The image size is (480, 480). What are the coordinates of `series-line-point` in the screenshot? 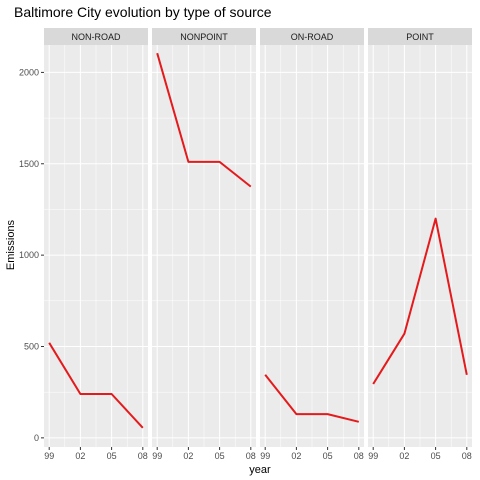 It's located at (420, 301).